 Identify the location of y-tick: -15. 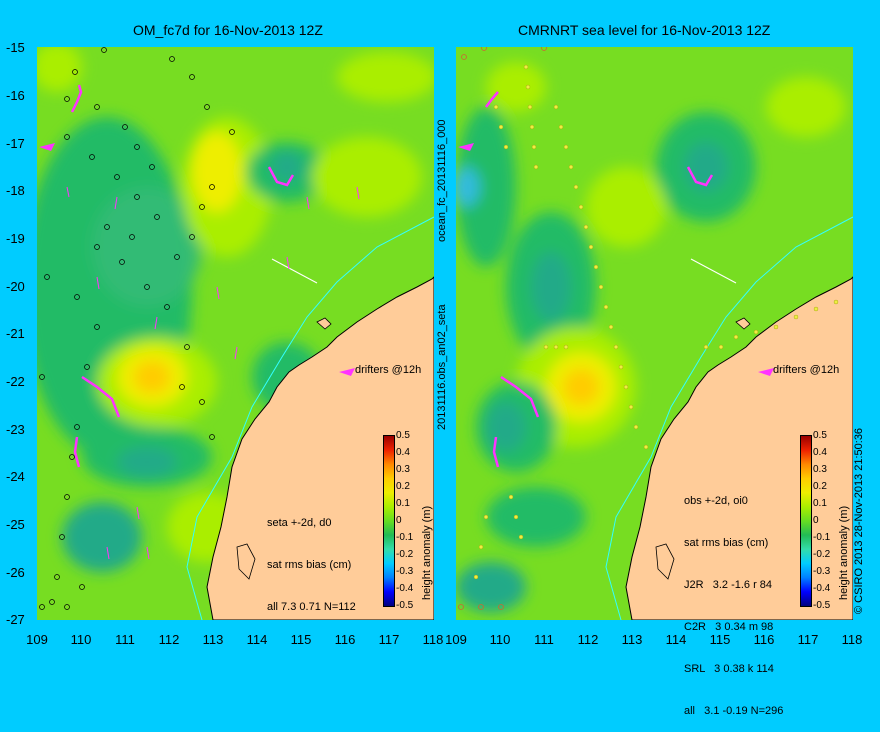
(15, 47).